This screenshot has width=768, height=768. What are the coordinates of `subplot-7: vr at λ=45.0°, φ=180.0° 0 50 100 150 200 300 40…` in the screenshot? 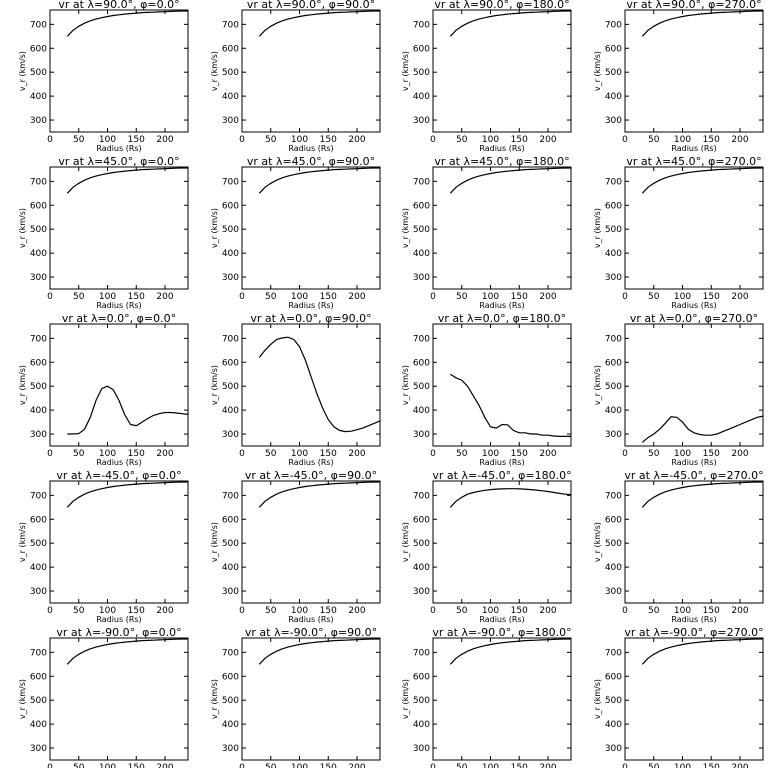 It's located at (486, 232).